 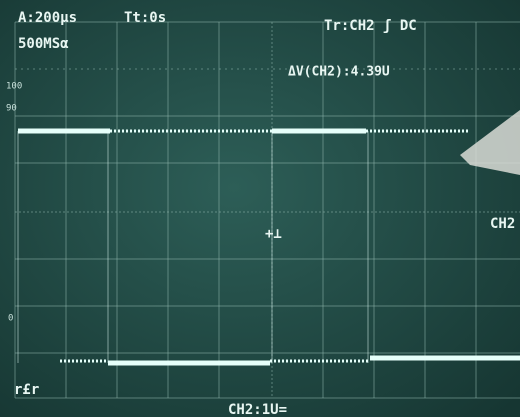 I want to click on trigger-setting: Tr:CH2 ʃ DC, so click(x=370, y=26).